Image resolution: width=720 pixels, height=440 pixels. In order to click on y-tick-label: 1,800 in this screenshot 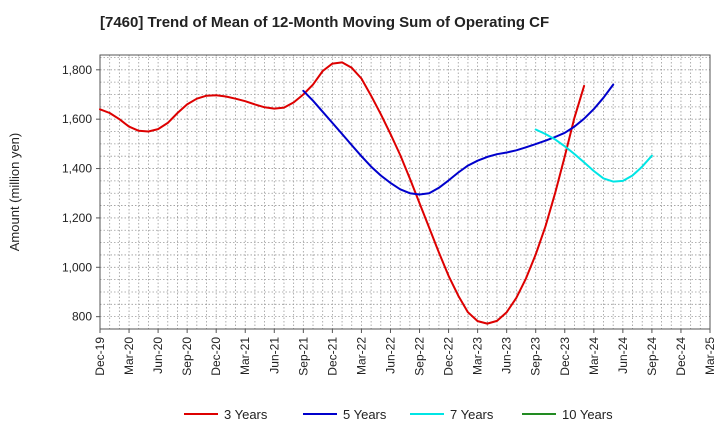, I will do `click(77, 70)`.